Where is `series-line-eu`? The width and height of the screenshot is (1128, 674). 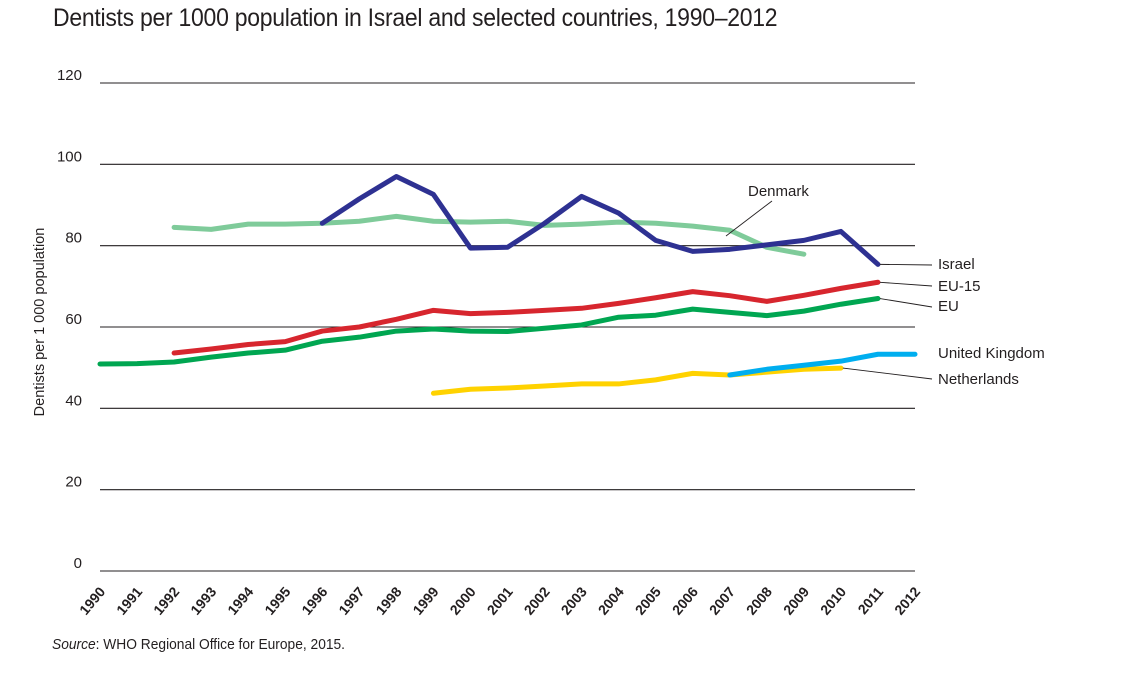
series-line-eu is located at coordinates (489, 331).